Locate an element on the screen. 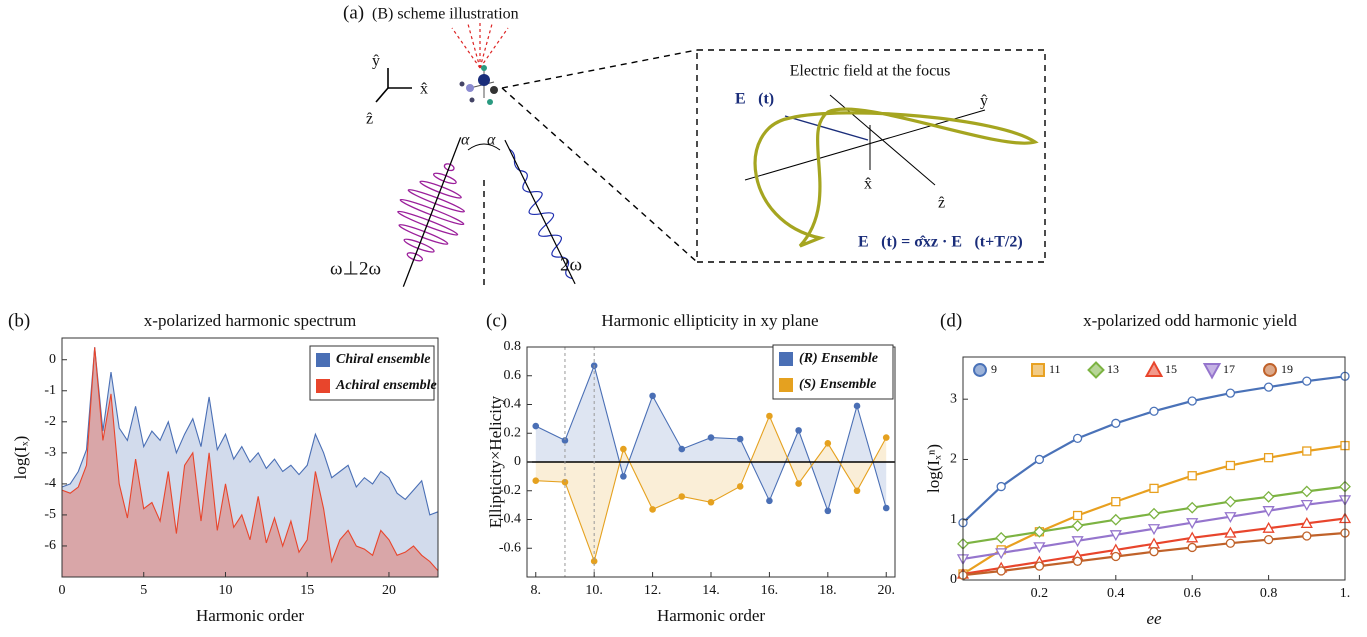 This screenshot has height=637, width=1367. x-tick-label: 0.2 is located at coordinates (1040, 593).